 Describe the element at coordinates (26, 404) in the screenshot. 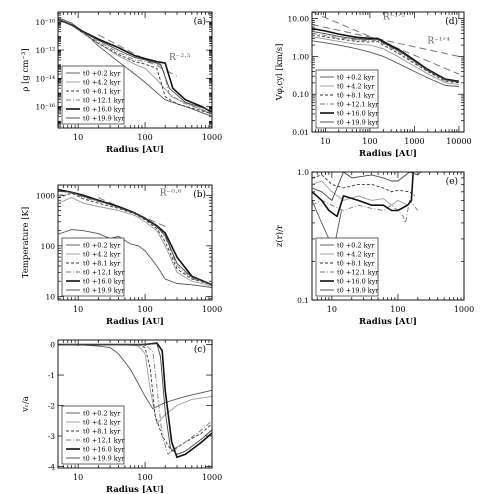

I see `y-axis-label: vᵣ/a` at that location.